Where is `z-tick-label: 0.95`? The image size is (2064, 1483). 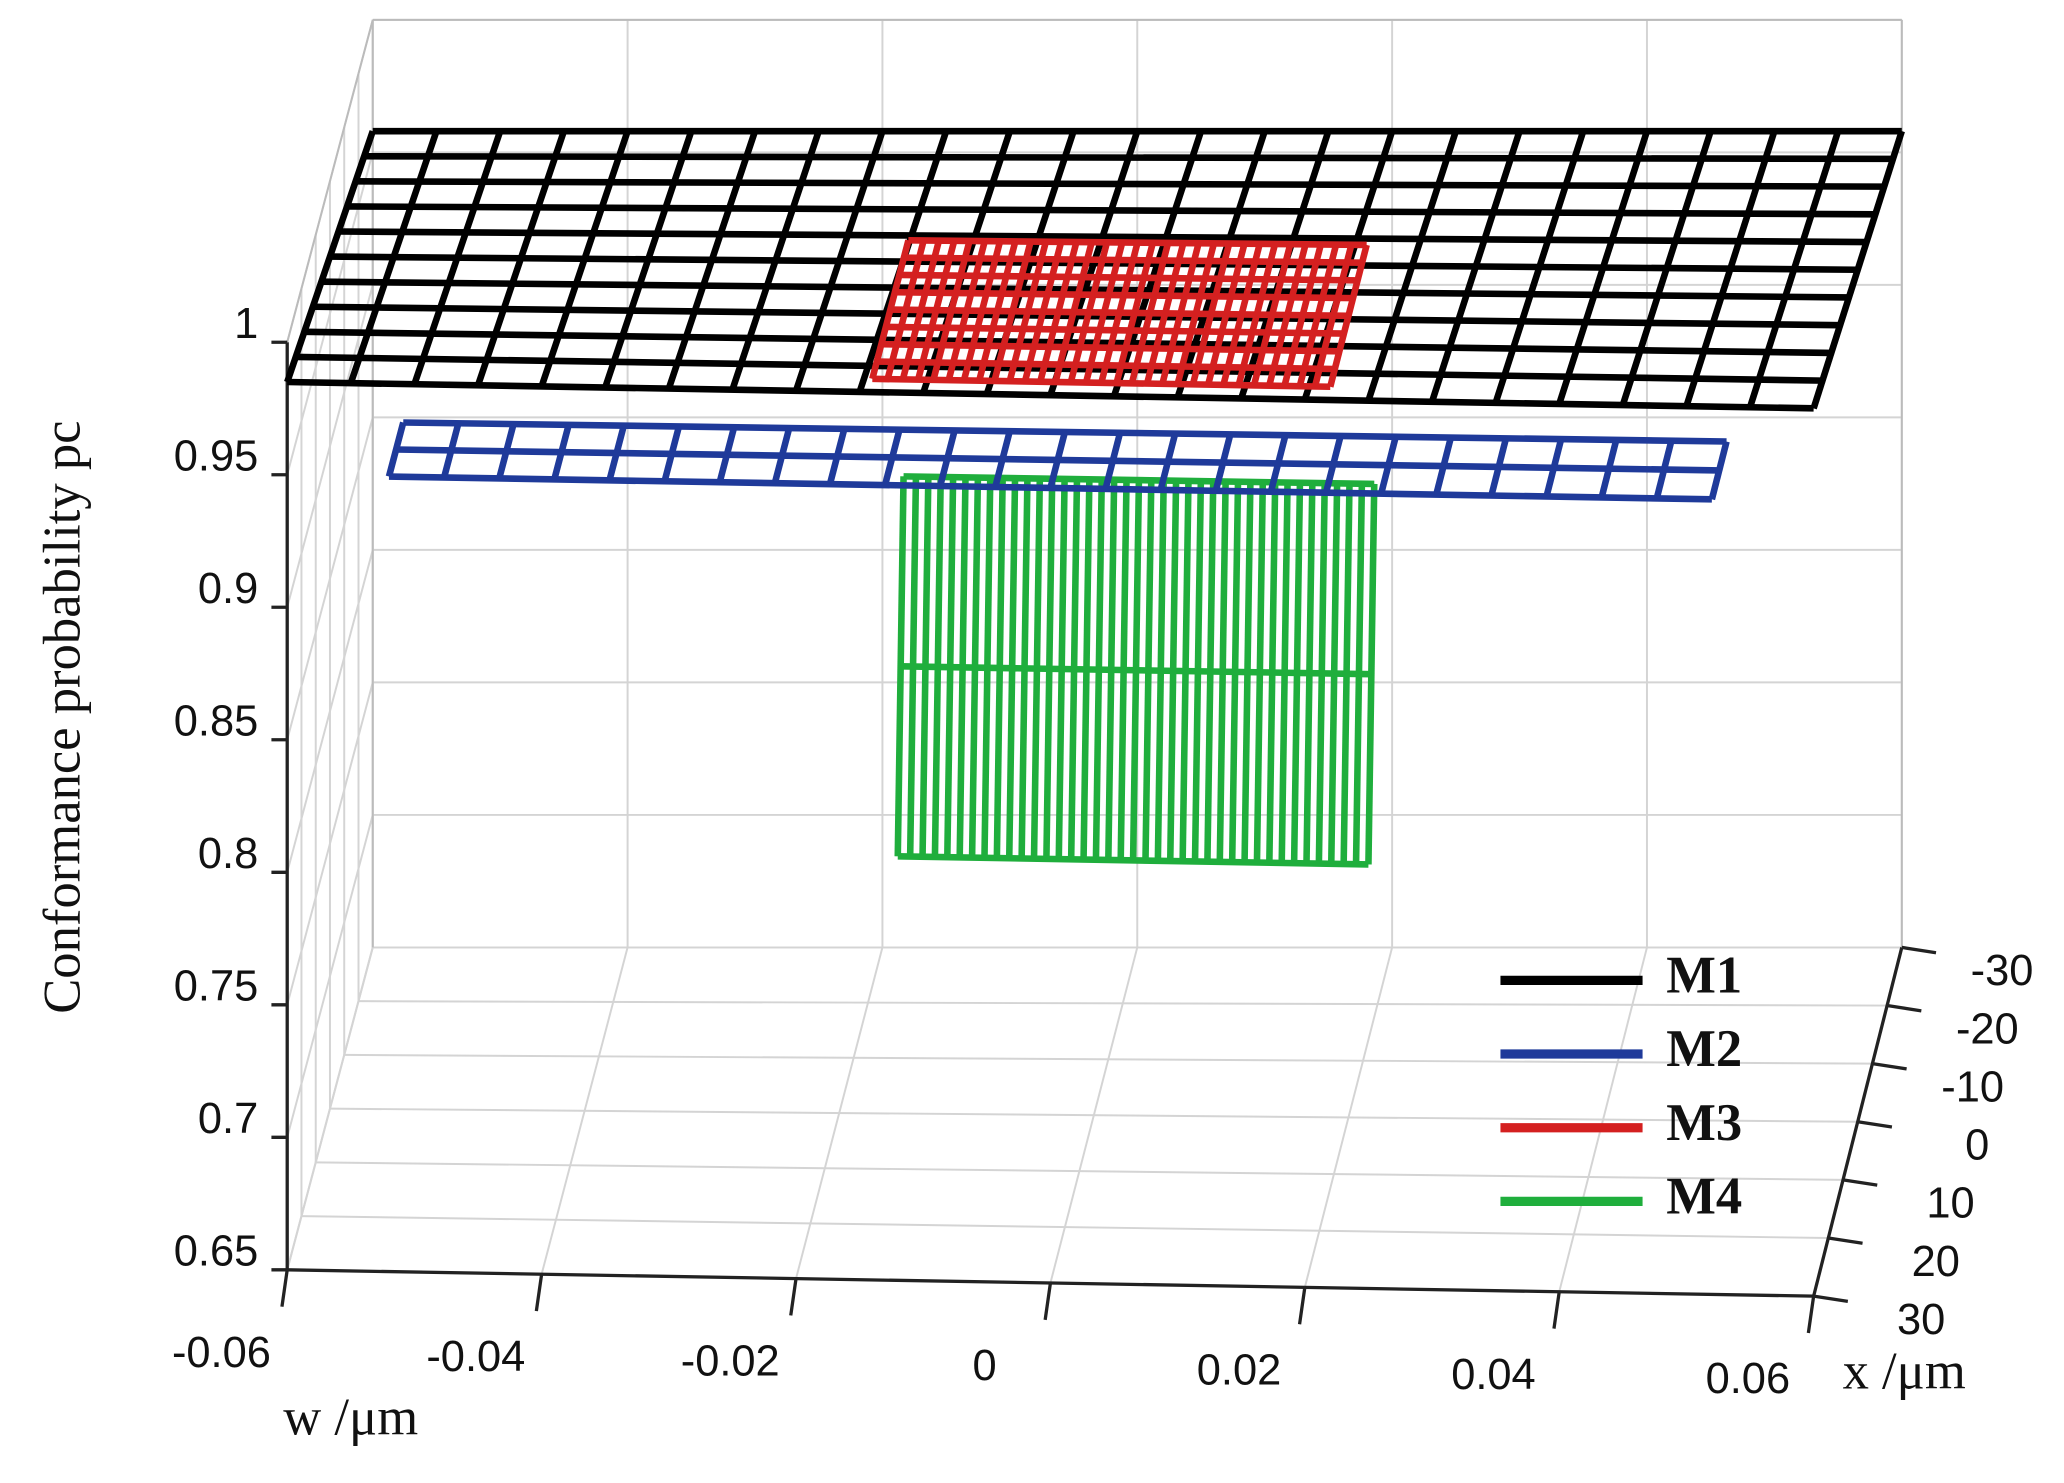
z-tick-label: 0.95 is located at coordinates (216, 456).